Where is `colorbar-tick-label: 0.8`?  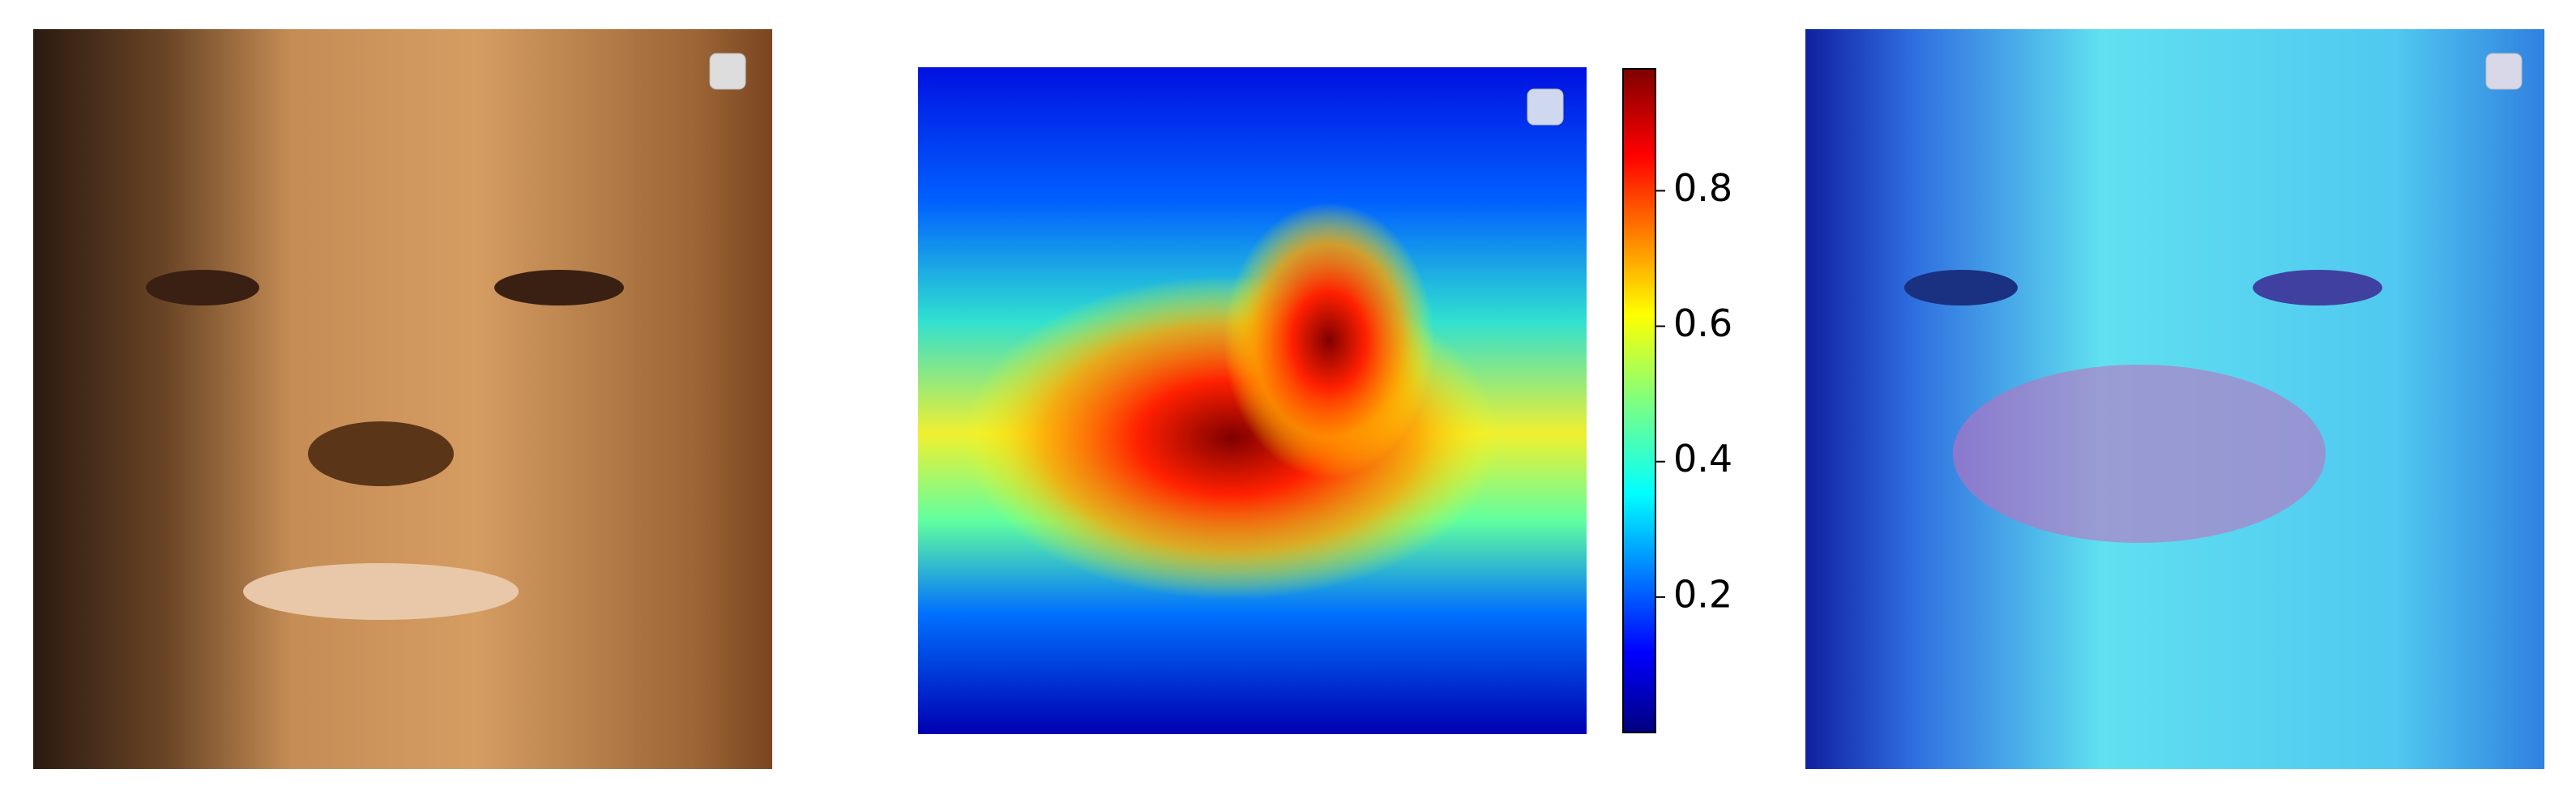
colorbar-tick-label: 0.8 is located at coordinates (1702, 188).